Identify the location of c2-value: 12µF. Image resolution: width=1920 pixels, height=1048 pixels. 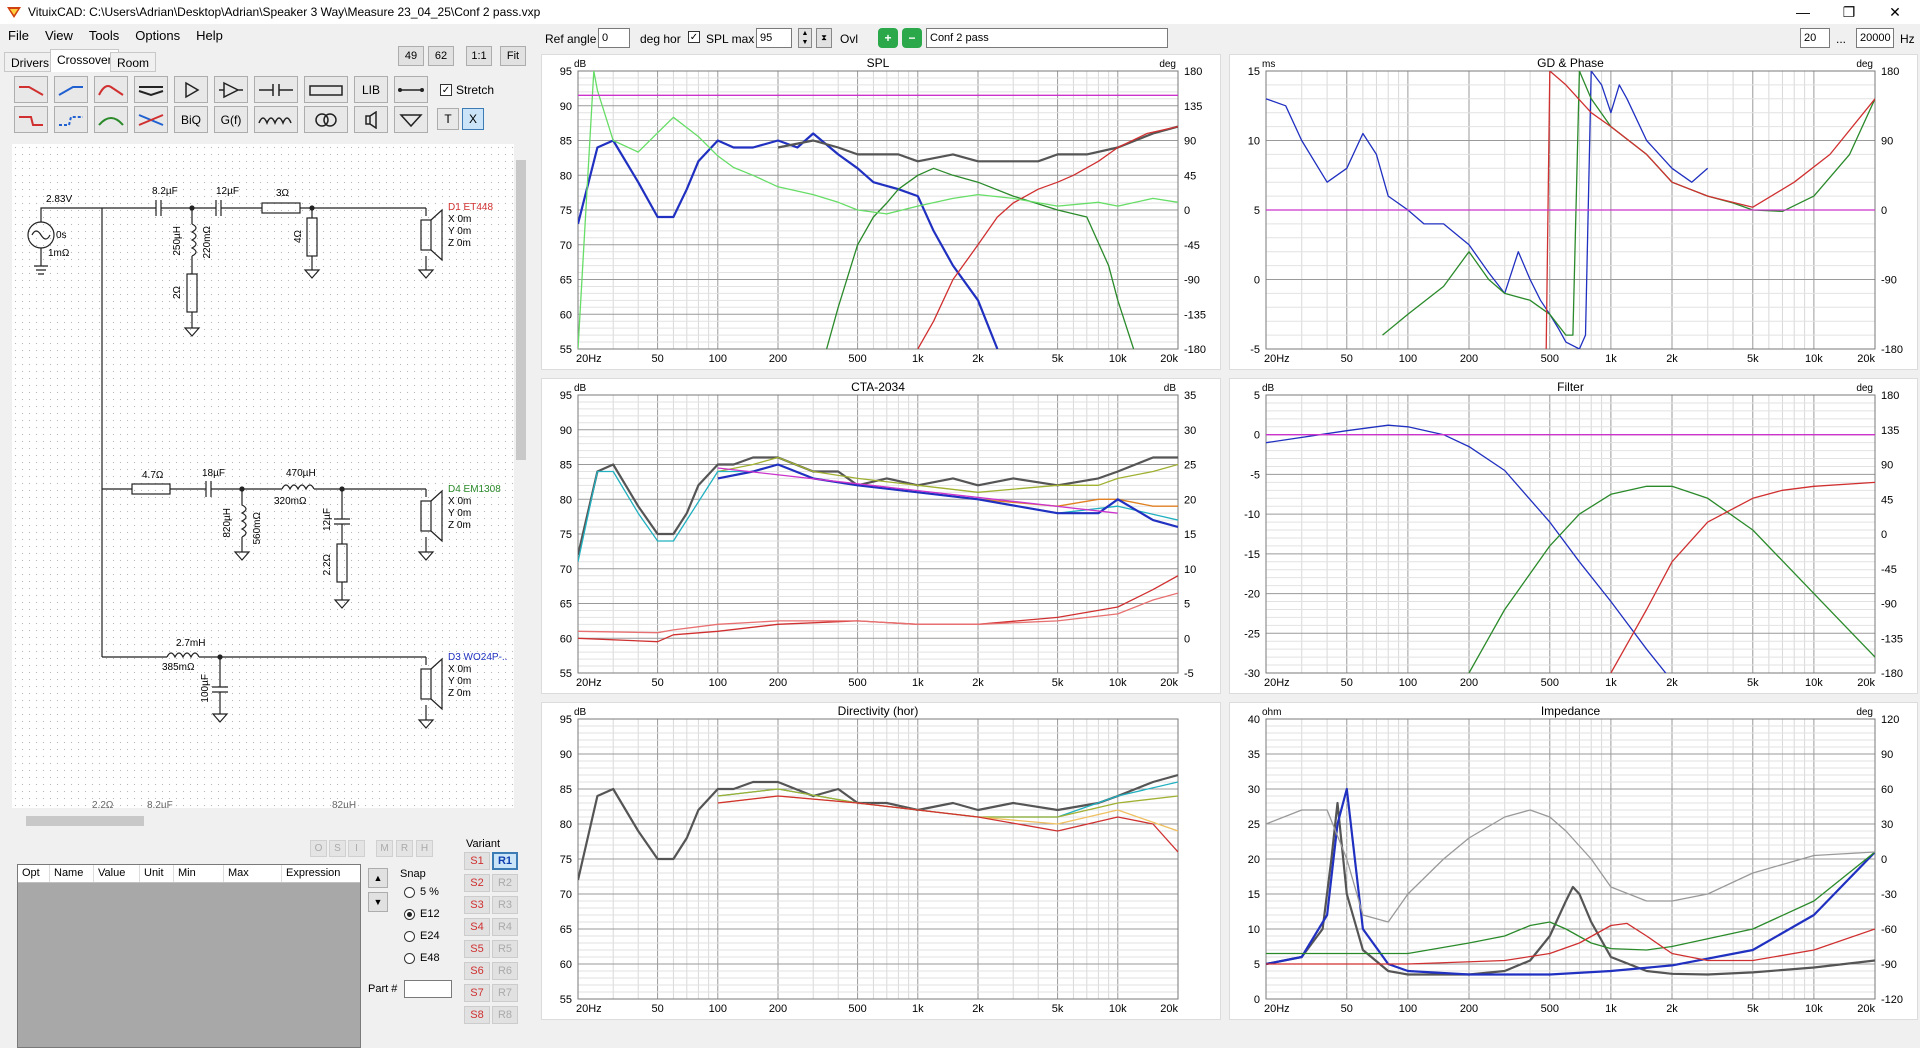
(227, 191).